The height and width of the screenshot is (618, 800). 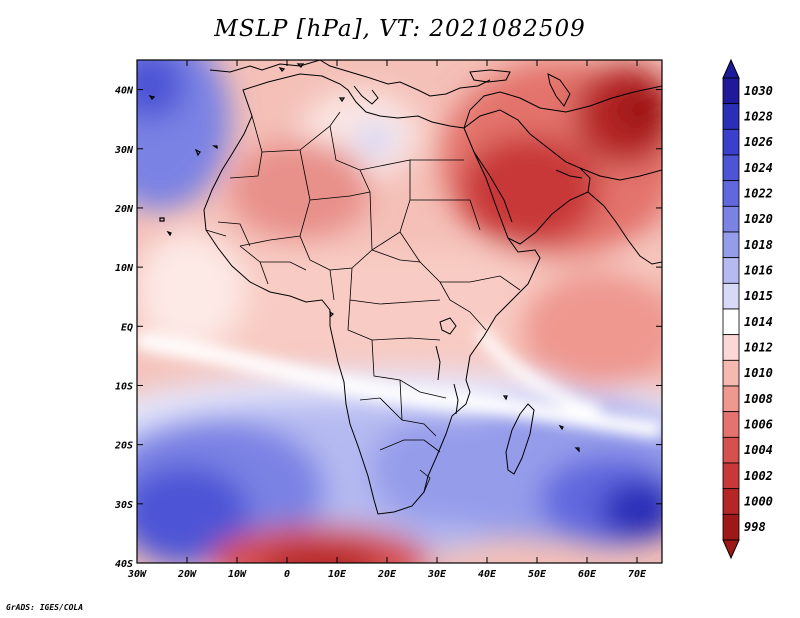 What do you see at coordinates (537, 574) in the screenshot?
I see `lon-tick-label: 50E` at bounding box center [537, 574].